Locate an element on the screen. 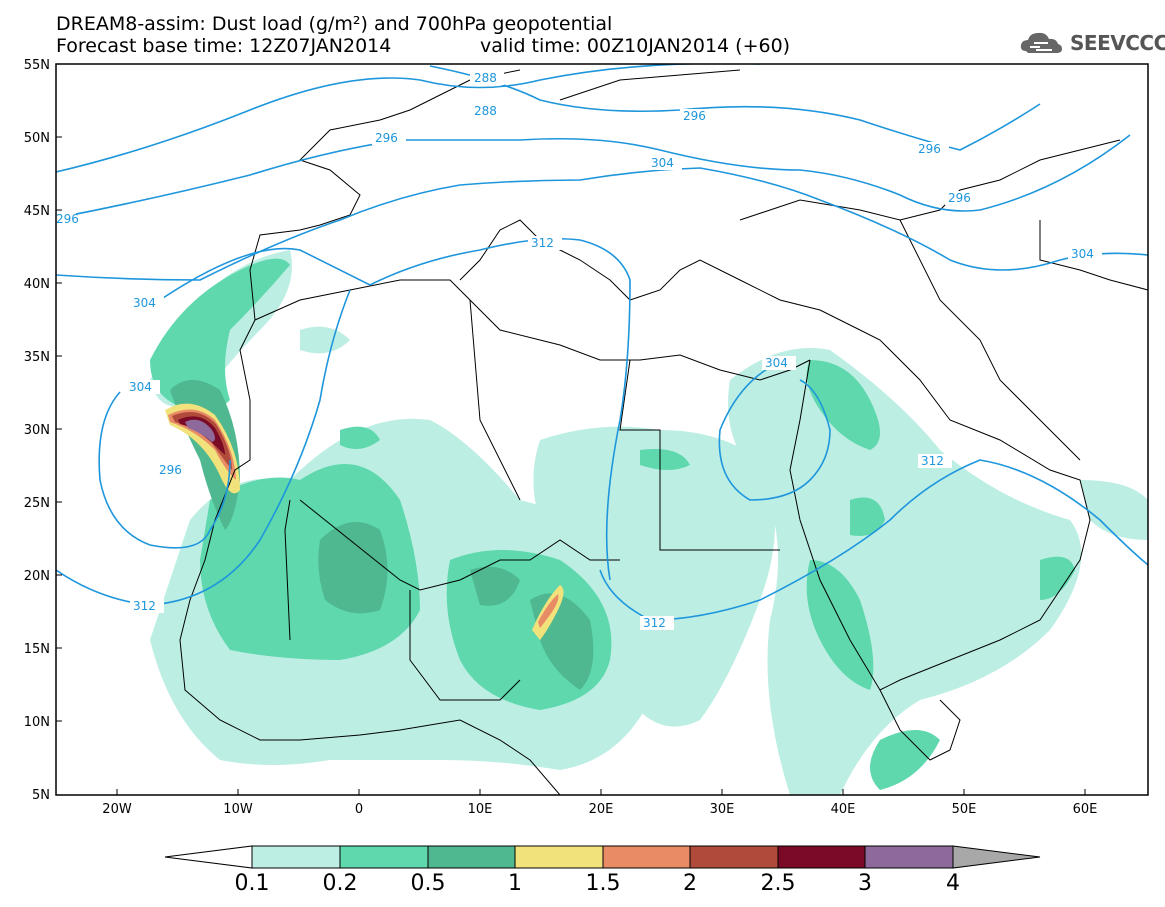  logo-text: SEEVCCC is located at coordinates (1117, 43).